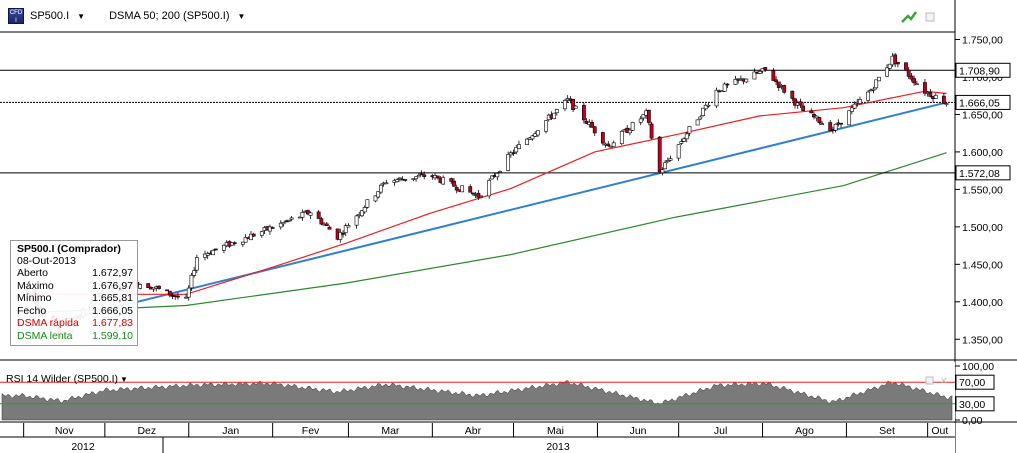 The height and width of the screenshot is (453, 1017). Describe the element at coordinates (46, 261) in the screenshot. I see `info-date: 08-Out-2013` at that location.